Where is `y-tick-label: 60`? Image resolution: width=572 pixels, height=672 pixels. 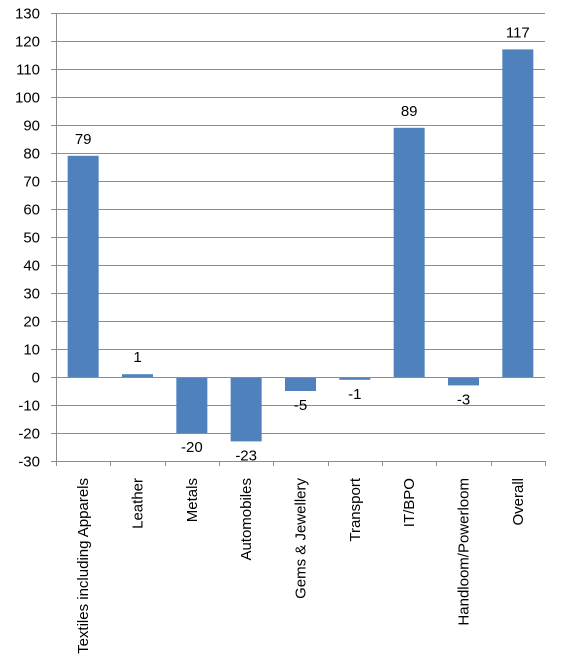
y-tick-label: 60 is located at coordinates (31, 210).